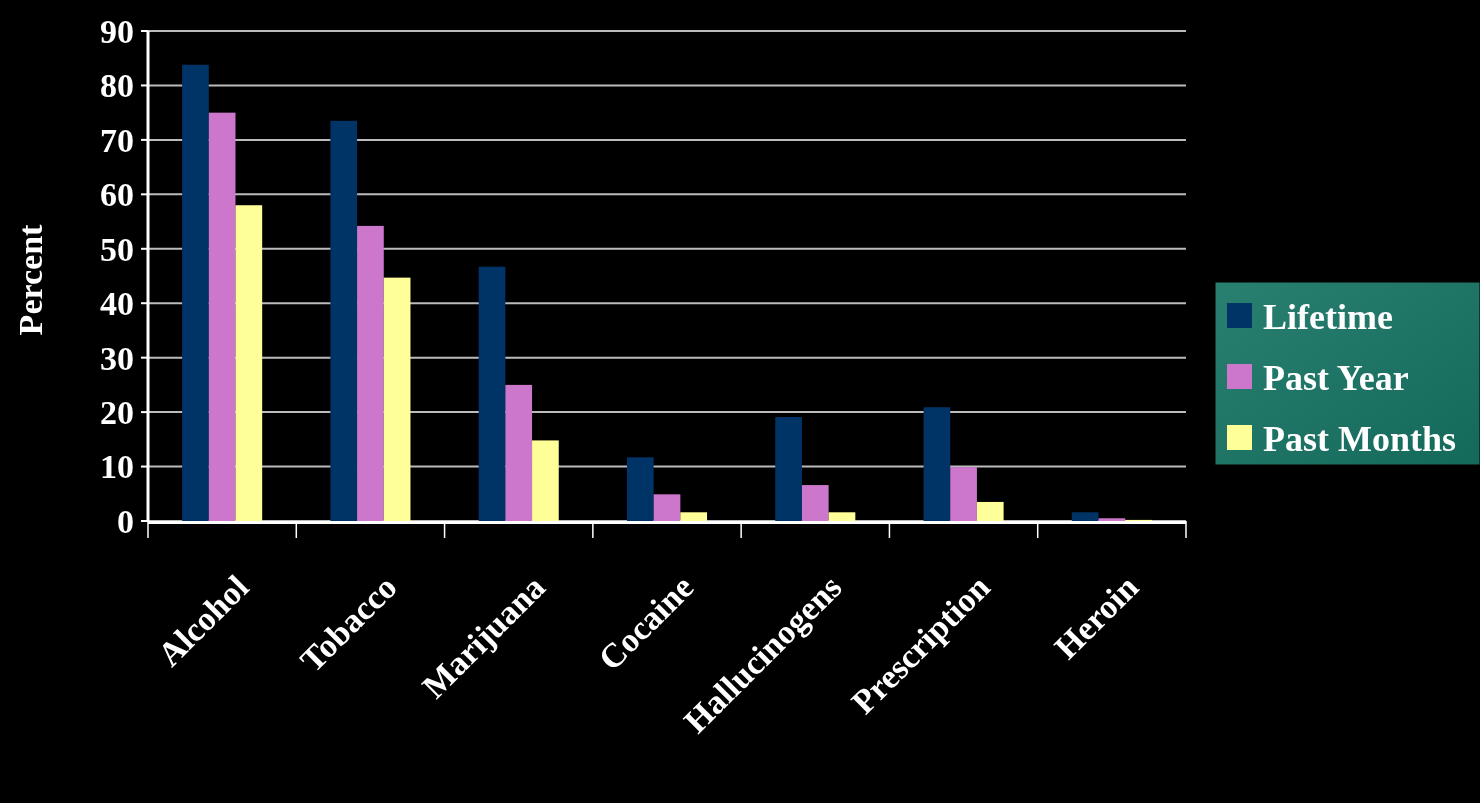 Image resolution: width=1480 pixels, height=803 pixels. Describe the element at coordinates (117, 31) in the screenshot. I see `y-tick-label: 90` at that location.